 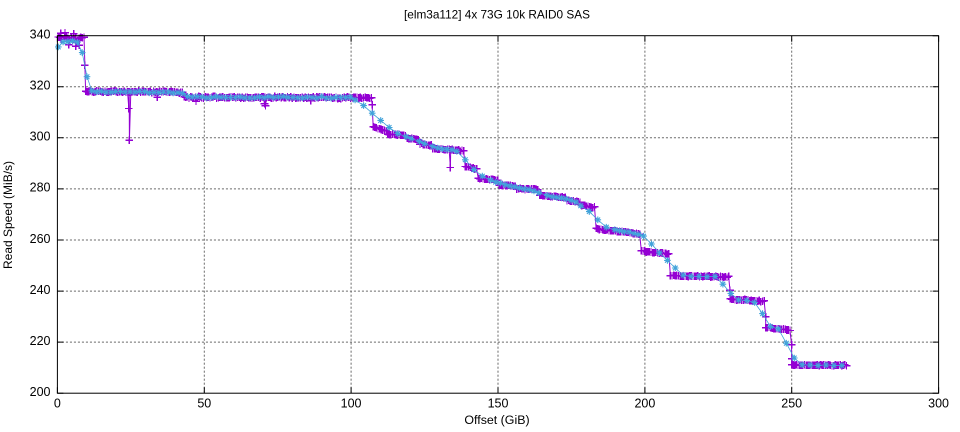 I want to click on svg-text: Read Speed (MiB/s), so click(x=8, y=215).